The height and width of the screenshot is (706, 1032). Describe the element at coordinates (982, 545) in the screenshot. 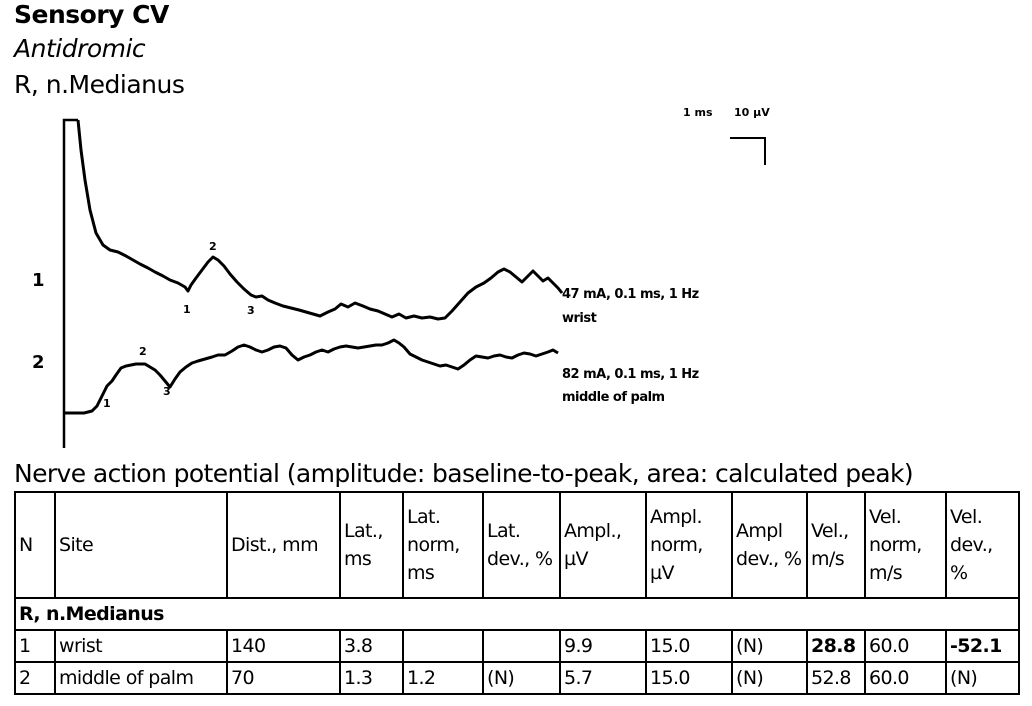

I see `col-header-vel-dev: Vel. dev., %` at that location.